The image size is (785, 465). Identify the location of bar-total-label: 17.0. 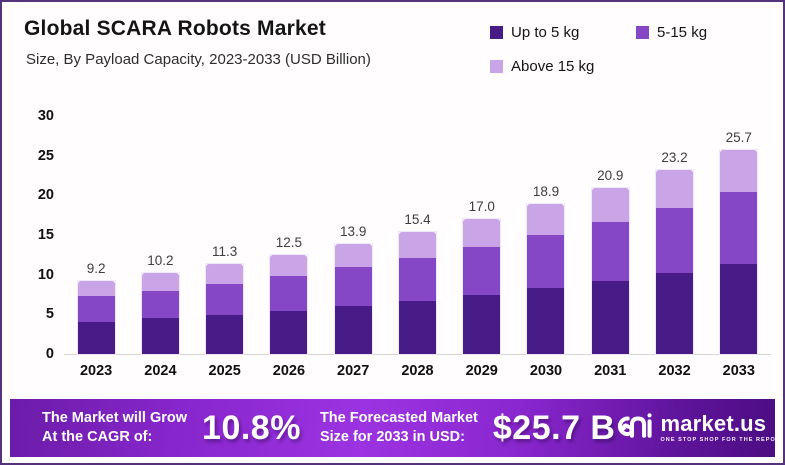
(481, 207).